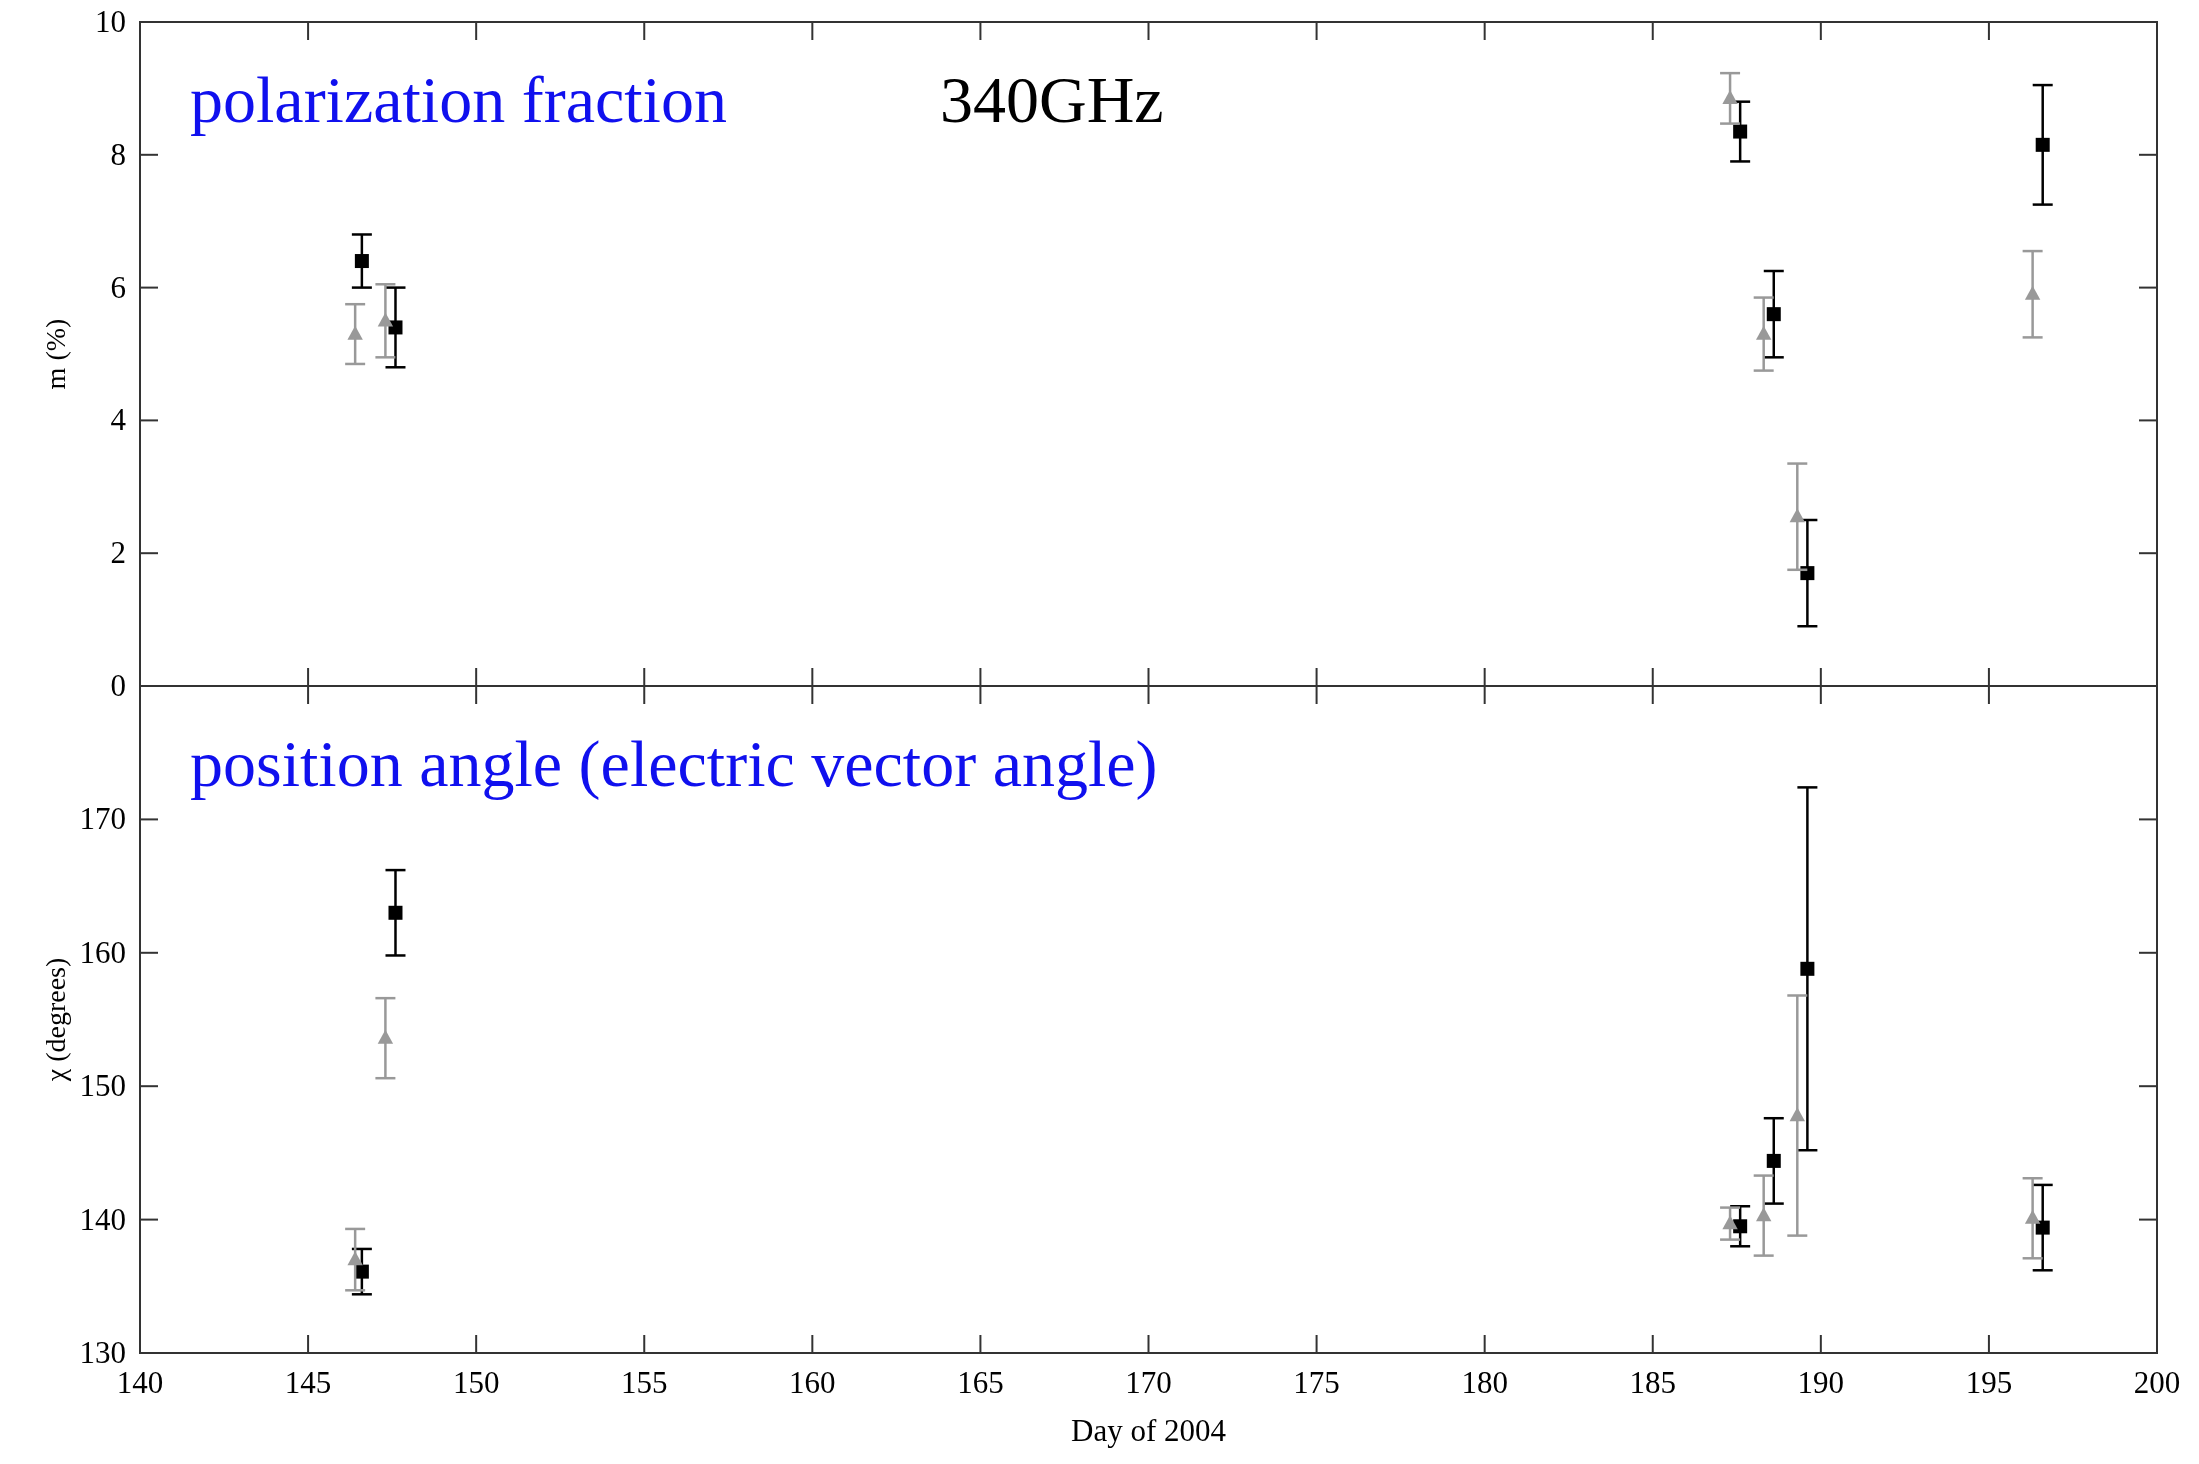 This screenshot has width=2199, height=1464. What do you see at coordinates (1148, 1382) in the screenshot?
I see `x-tick-label: 170` at bounding box center [1148, 1382].